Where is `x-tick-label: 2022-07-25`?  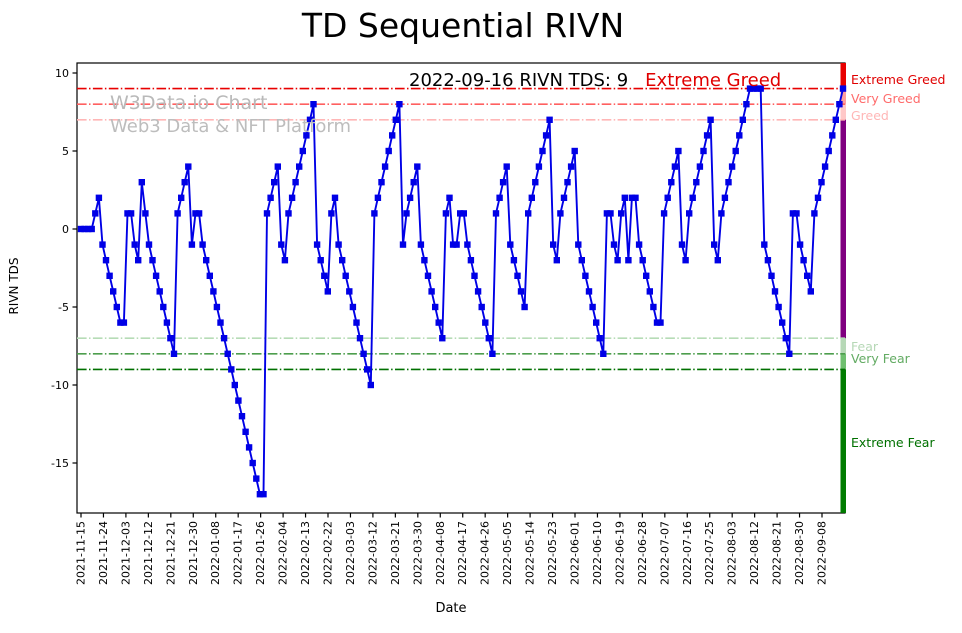
x-tick-label: 2022-07-25 is located at coordinates (709, 553).